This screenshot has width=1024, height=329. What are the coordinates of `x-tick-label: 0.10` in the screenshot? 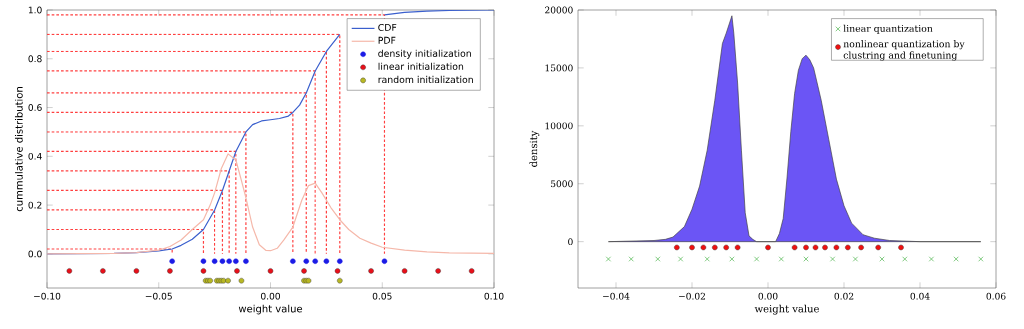 It's located at (494, 296).